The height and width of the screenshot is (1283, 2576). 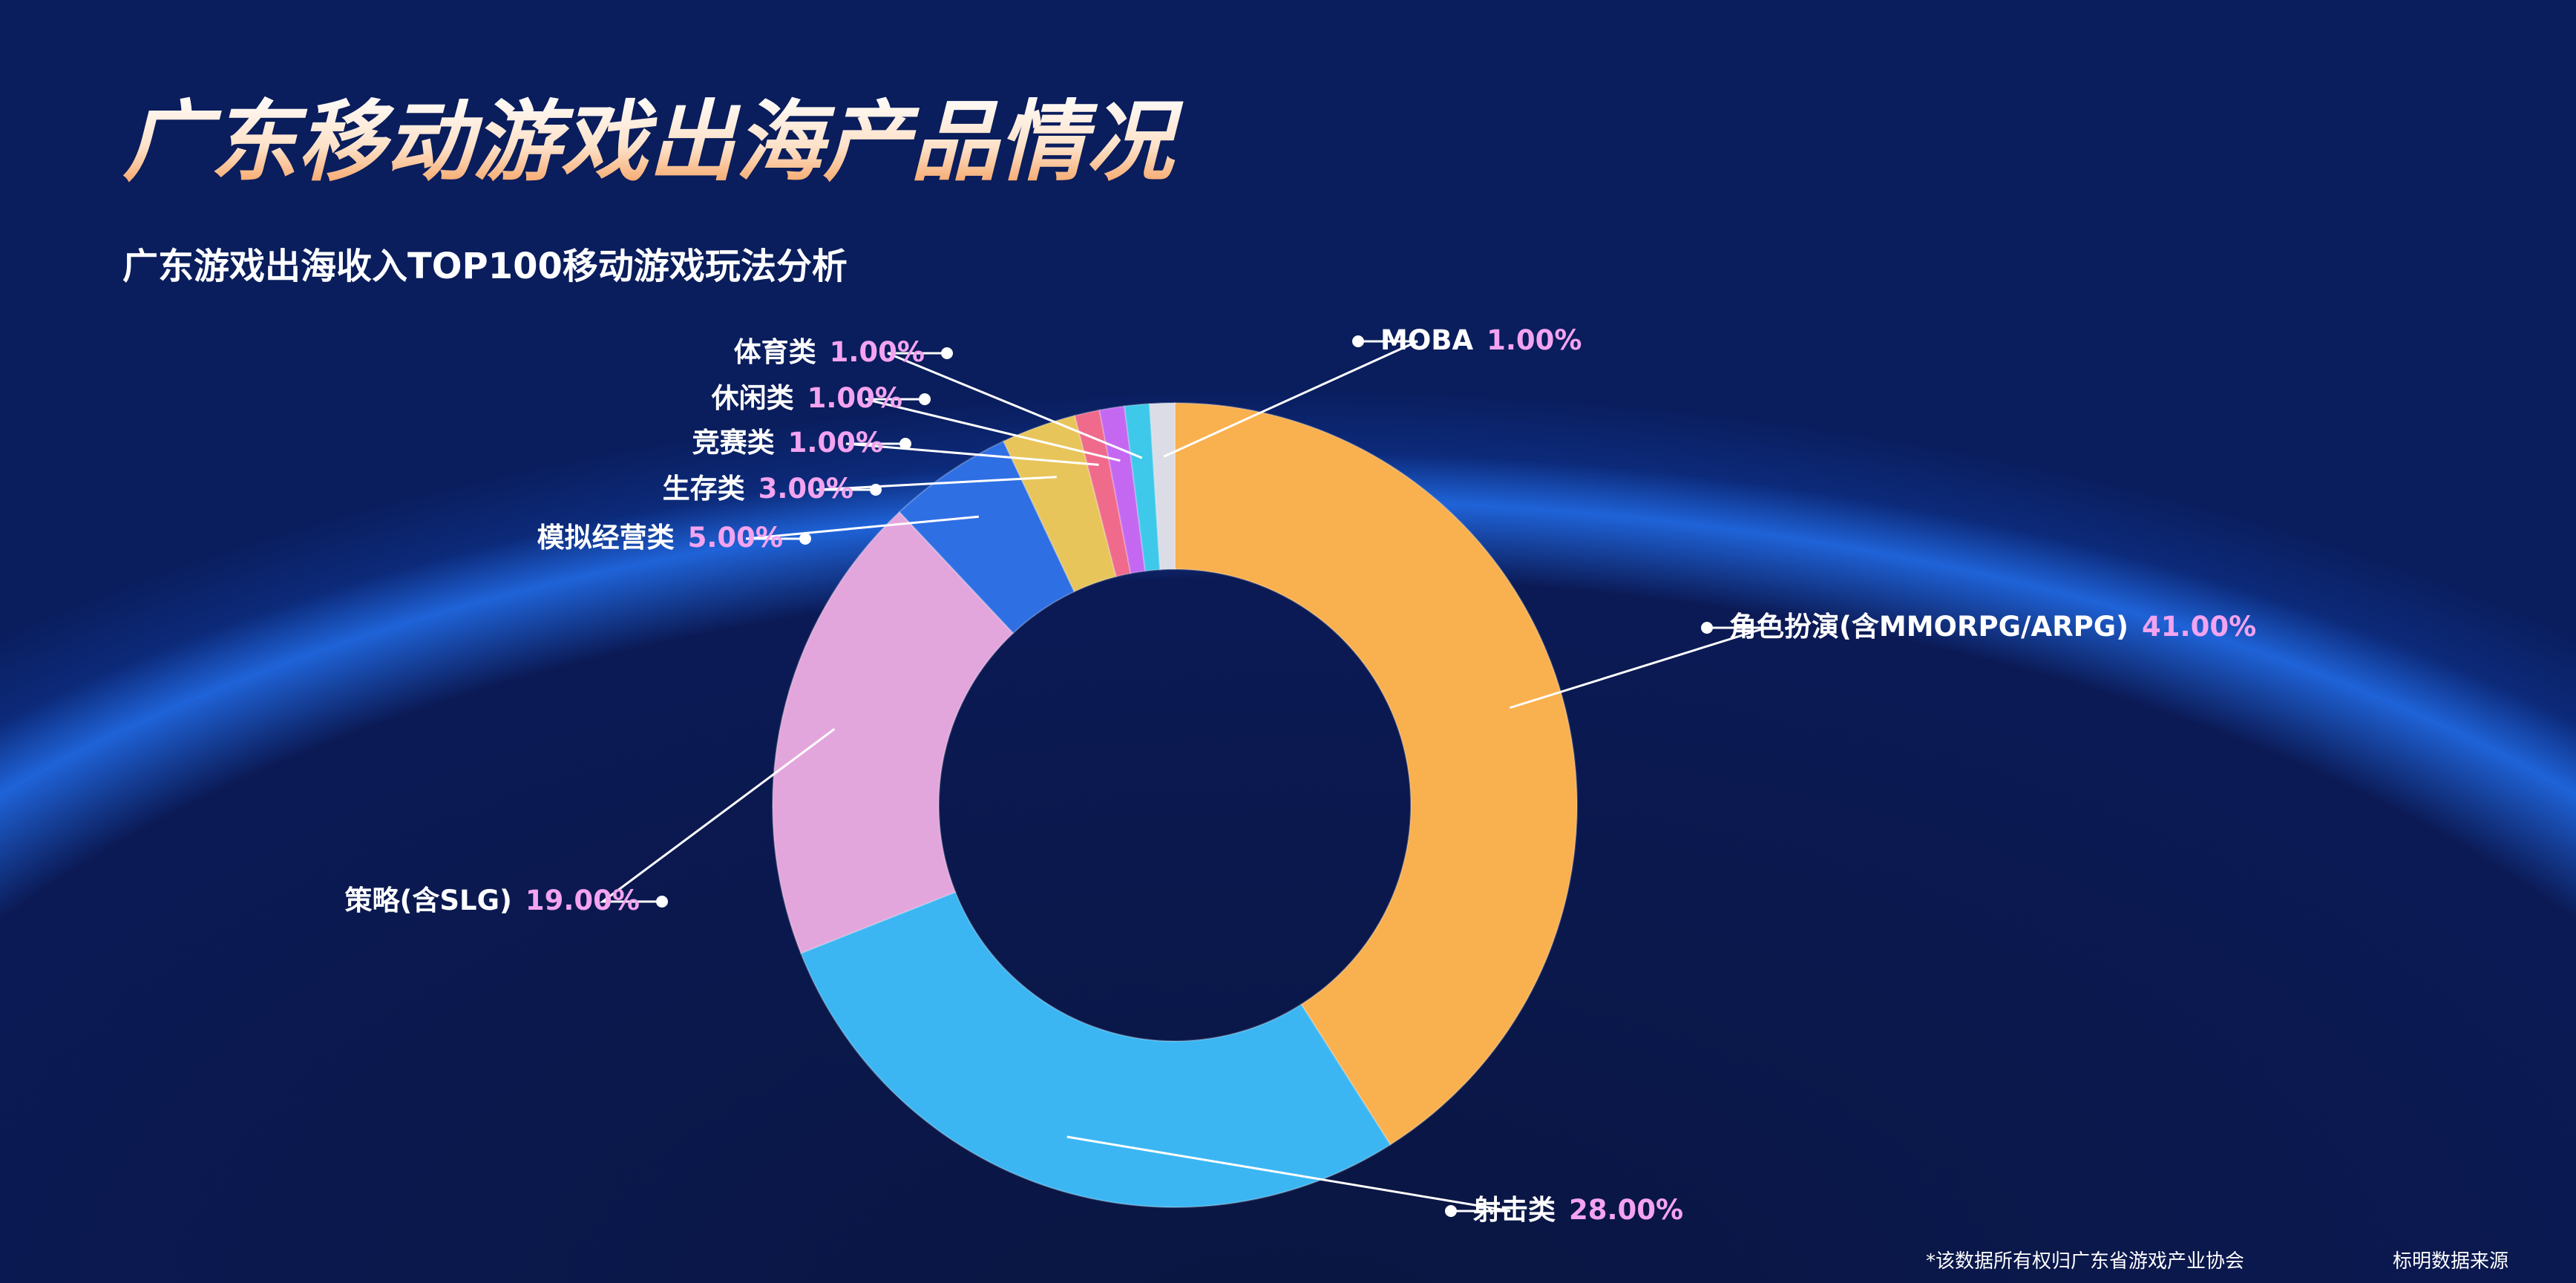 I want to click on category-name: MOBA, so click(x=1426, y=340).